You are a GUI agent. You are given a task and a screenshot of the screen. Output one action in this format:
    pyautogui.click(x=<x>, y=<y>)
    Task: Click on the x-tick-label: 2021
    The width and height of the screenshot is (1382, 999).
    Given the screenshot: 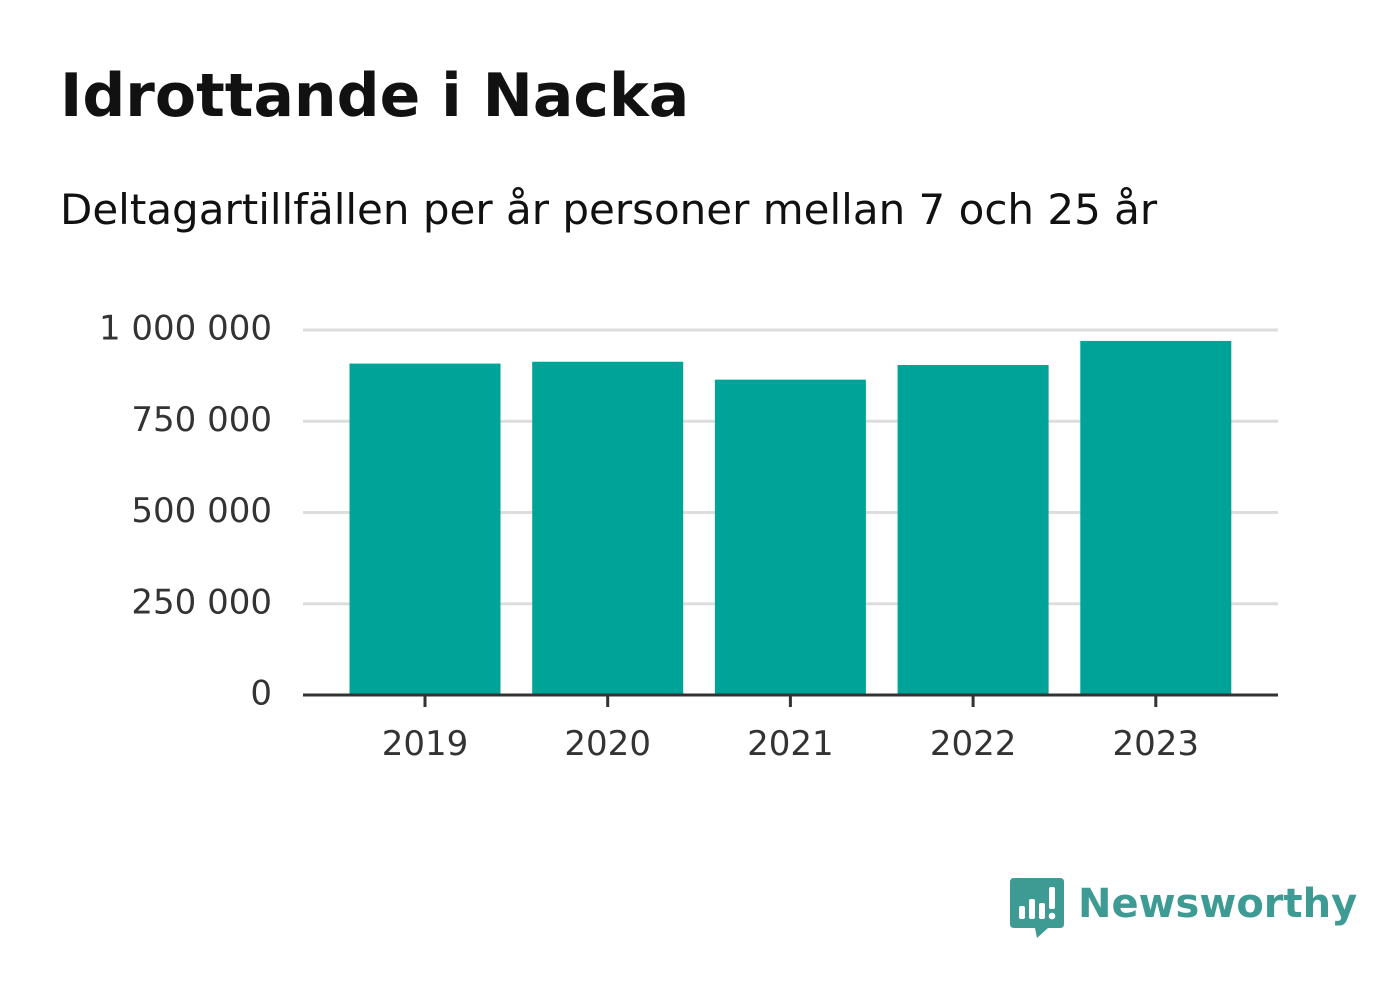 What is the action you would take?
    pyautogui.click(x=790, y=744)
    